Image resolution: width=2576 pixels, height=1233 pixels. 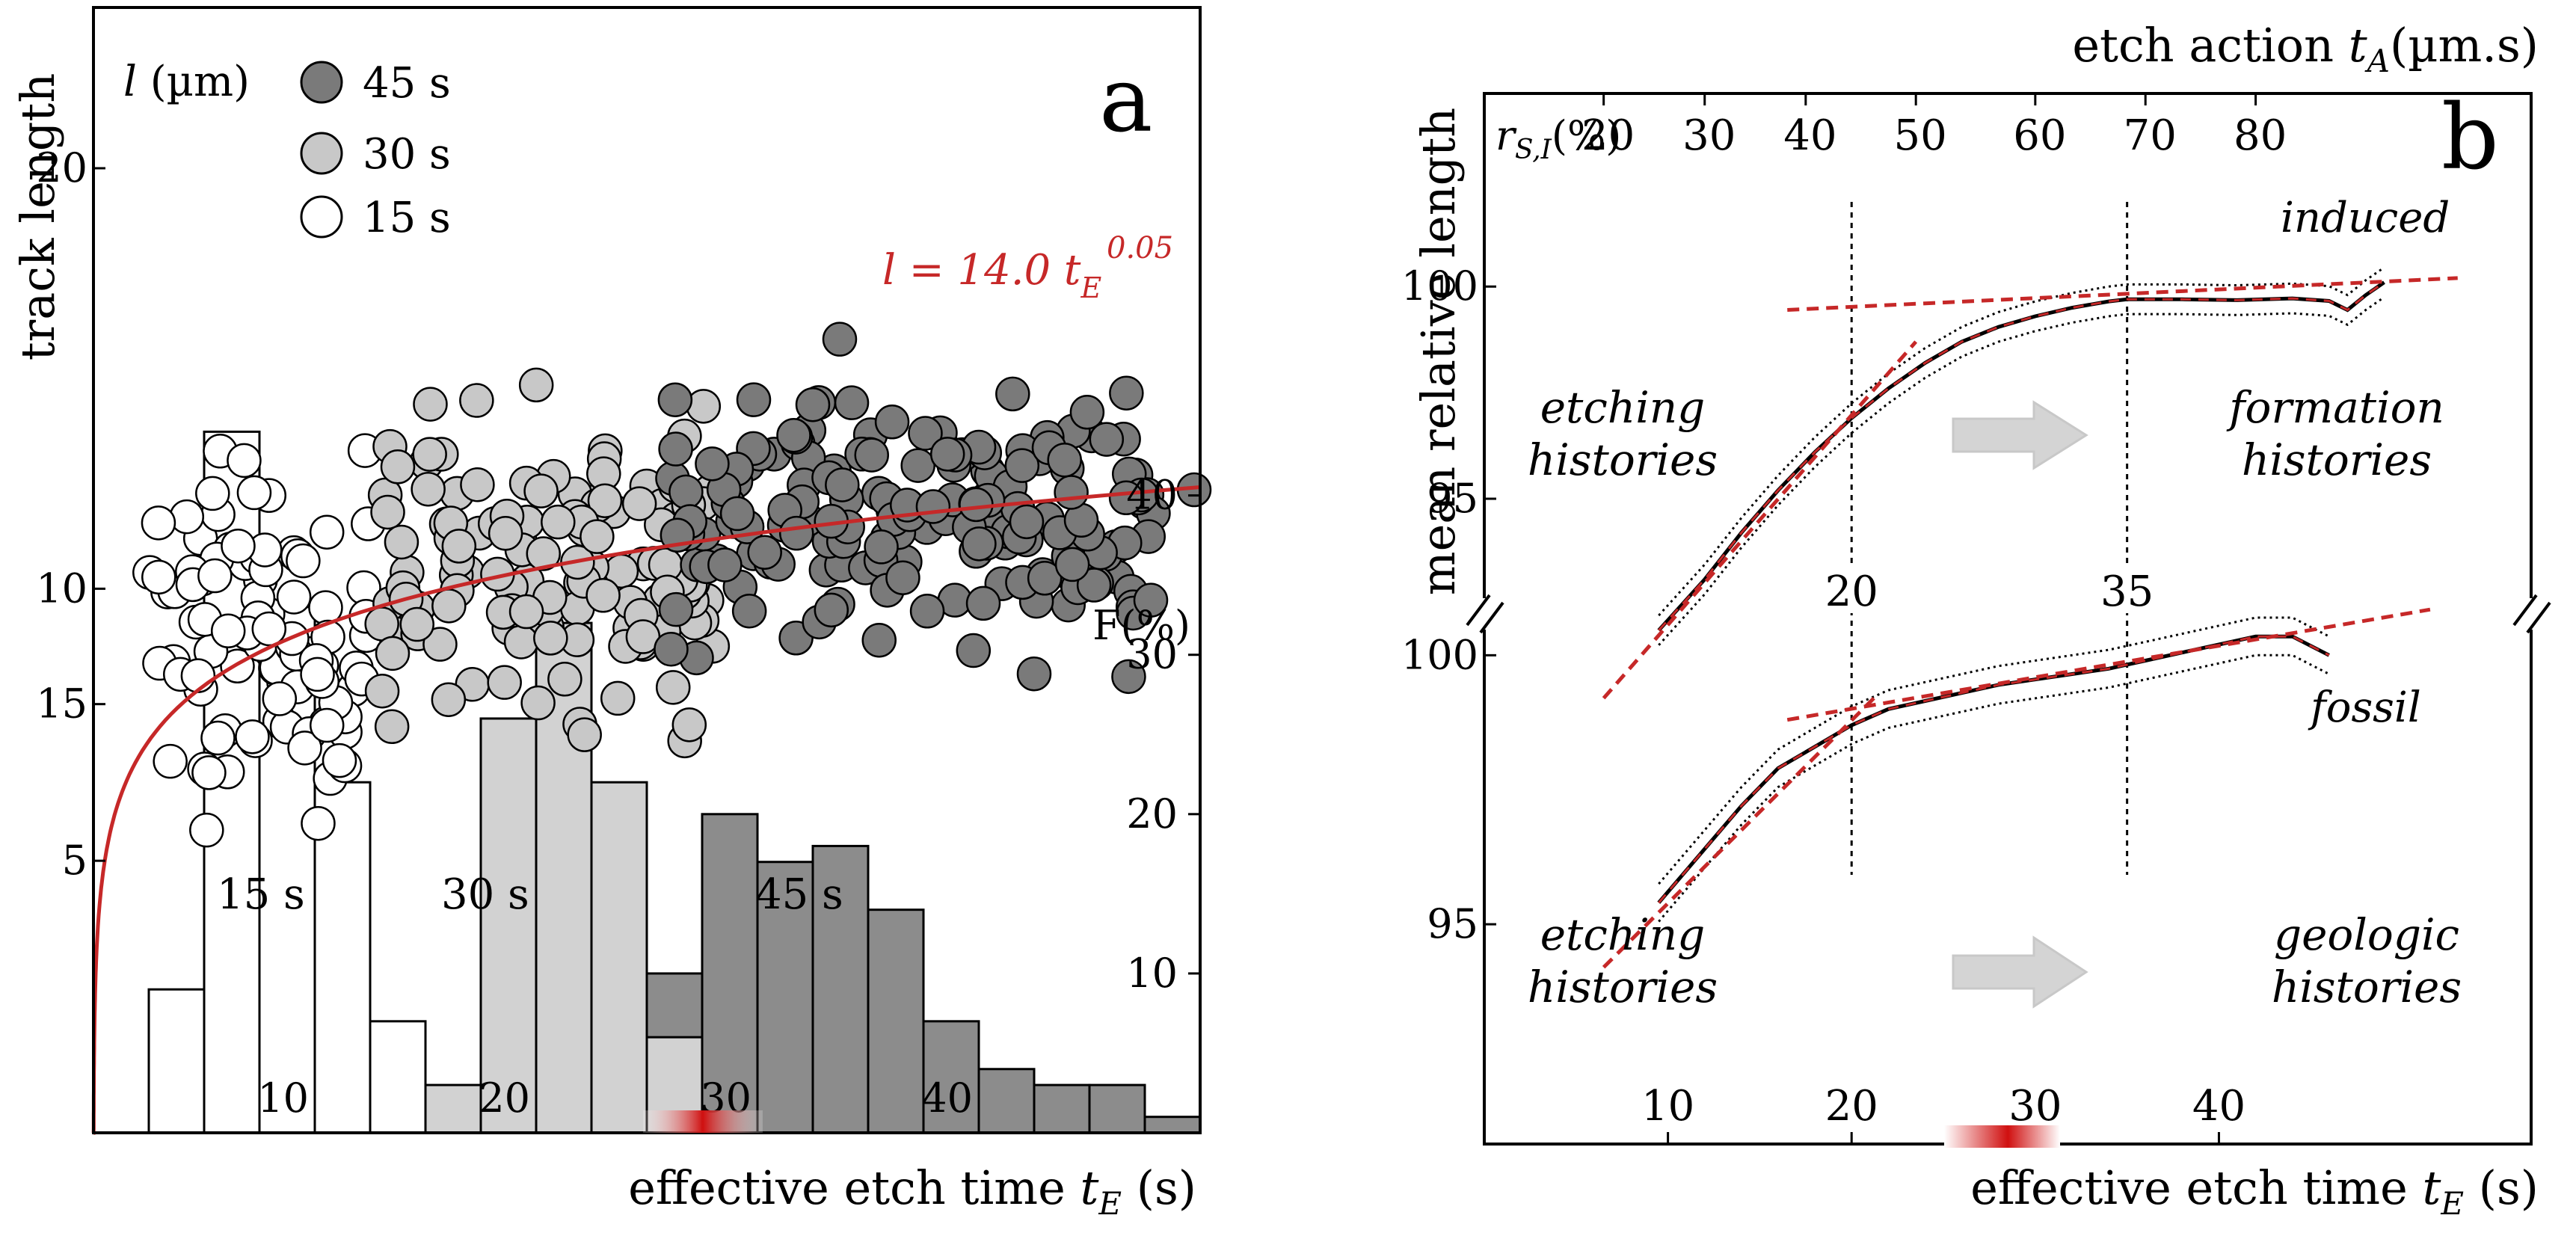 I want to click on y-axis-title: track length, so click(x=37, y=217).